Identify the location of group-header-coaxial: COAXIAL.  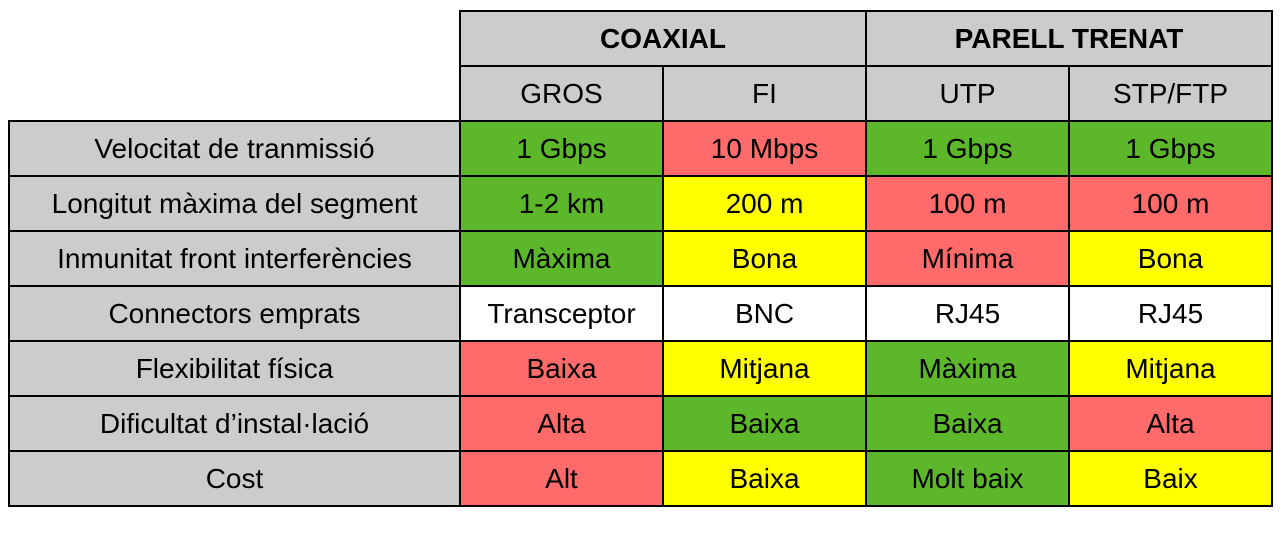
(663, 38).